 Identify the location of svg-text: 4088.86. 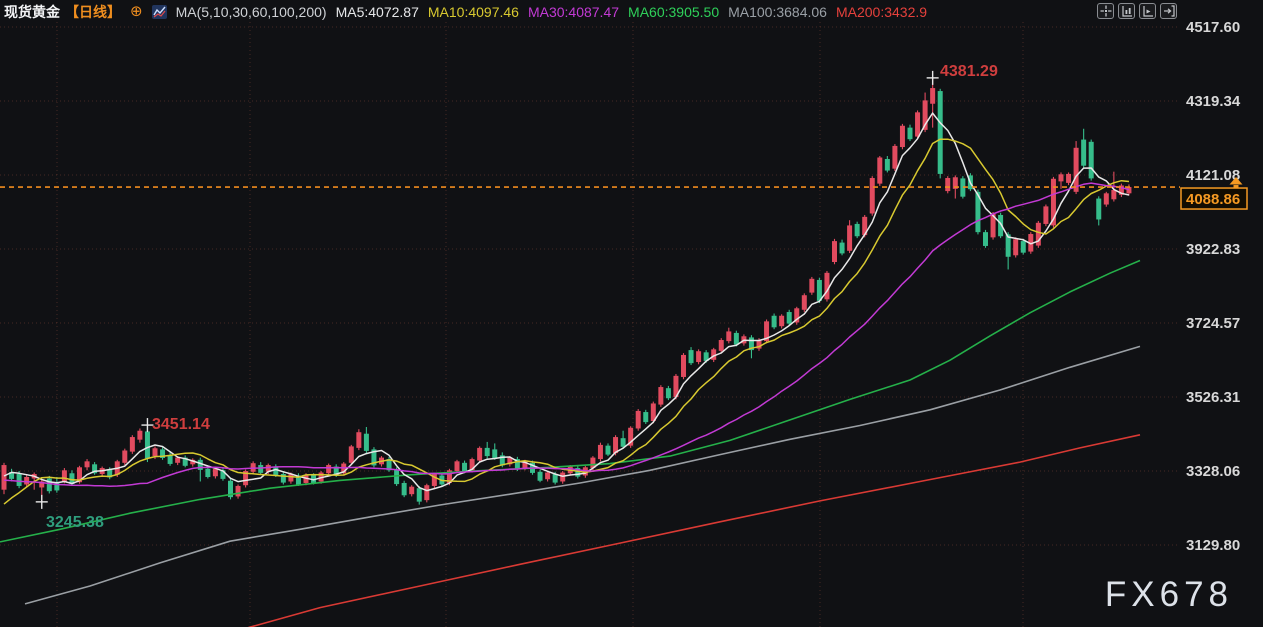
(1213, 199).